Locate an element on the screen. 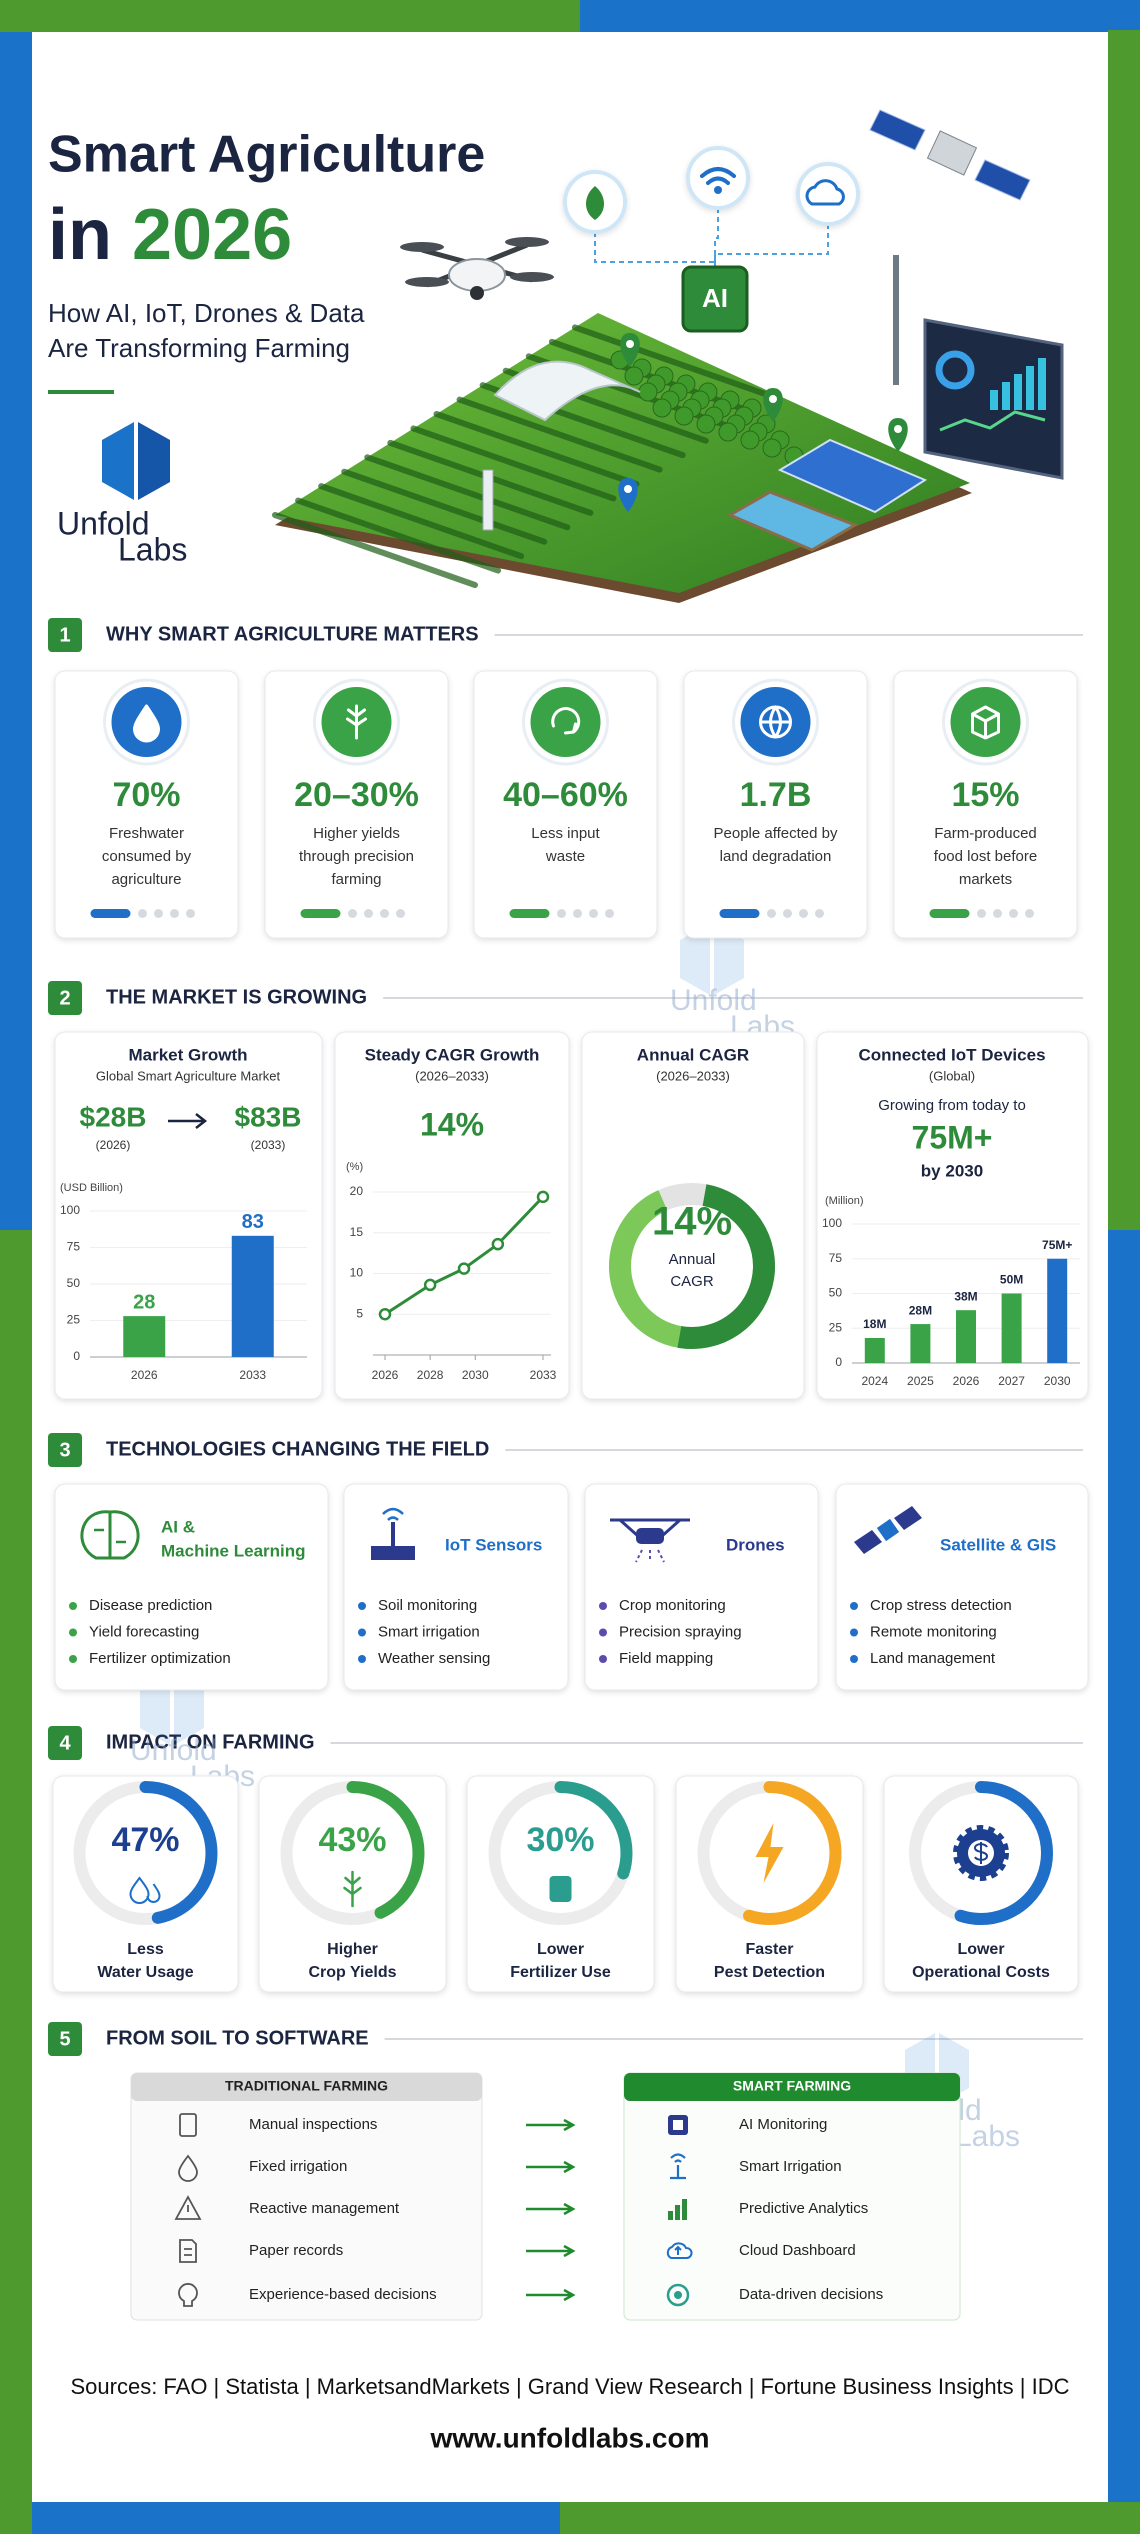  tech-title: Satellite & GIS is located at coordinates (998, 1544).